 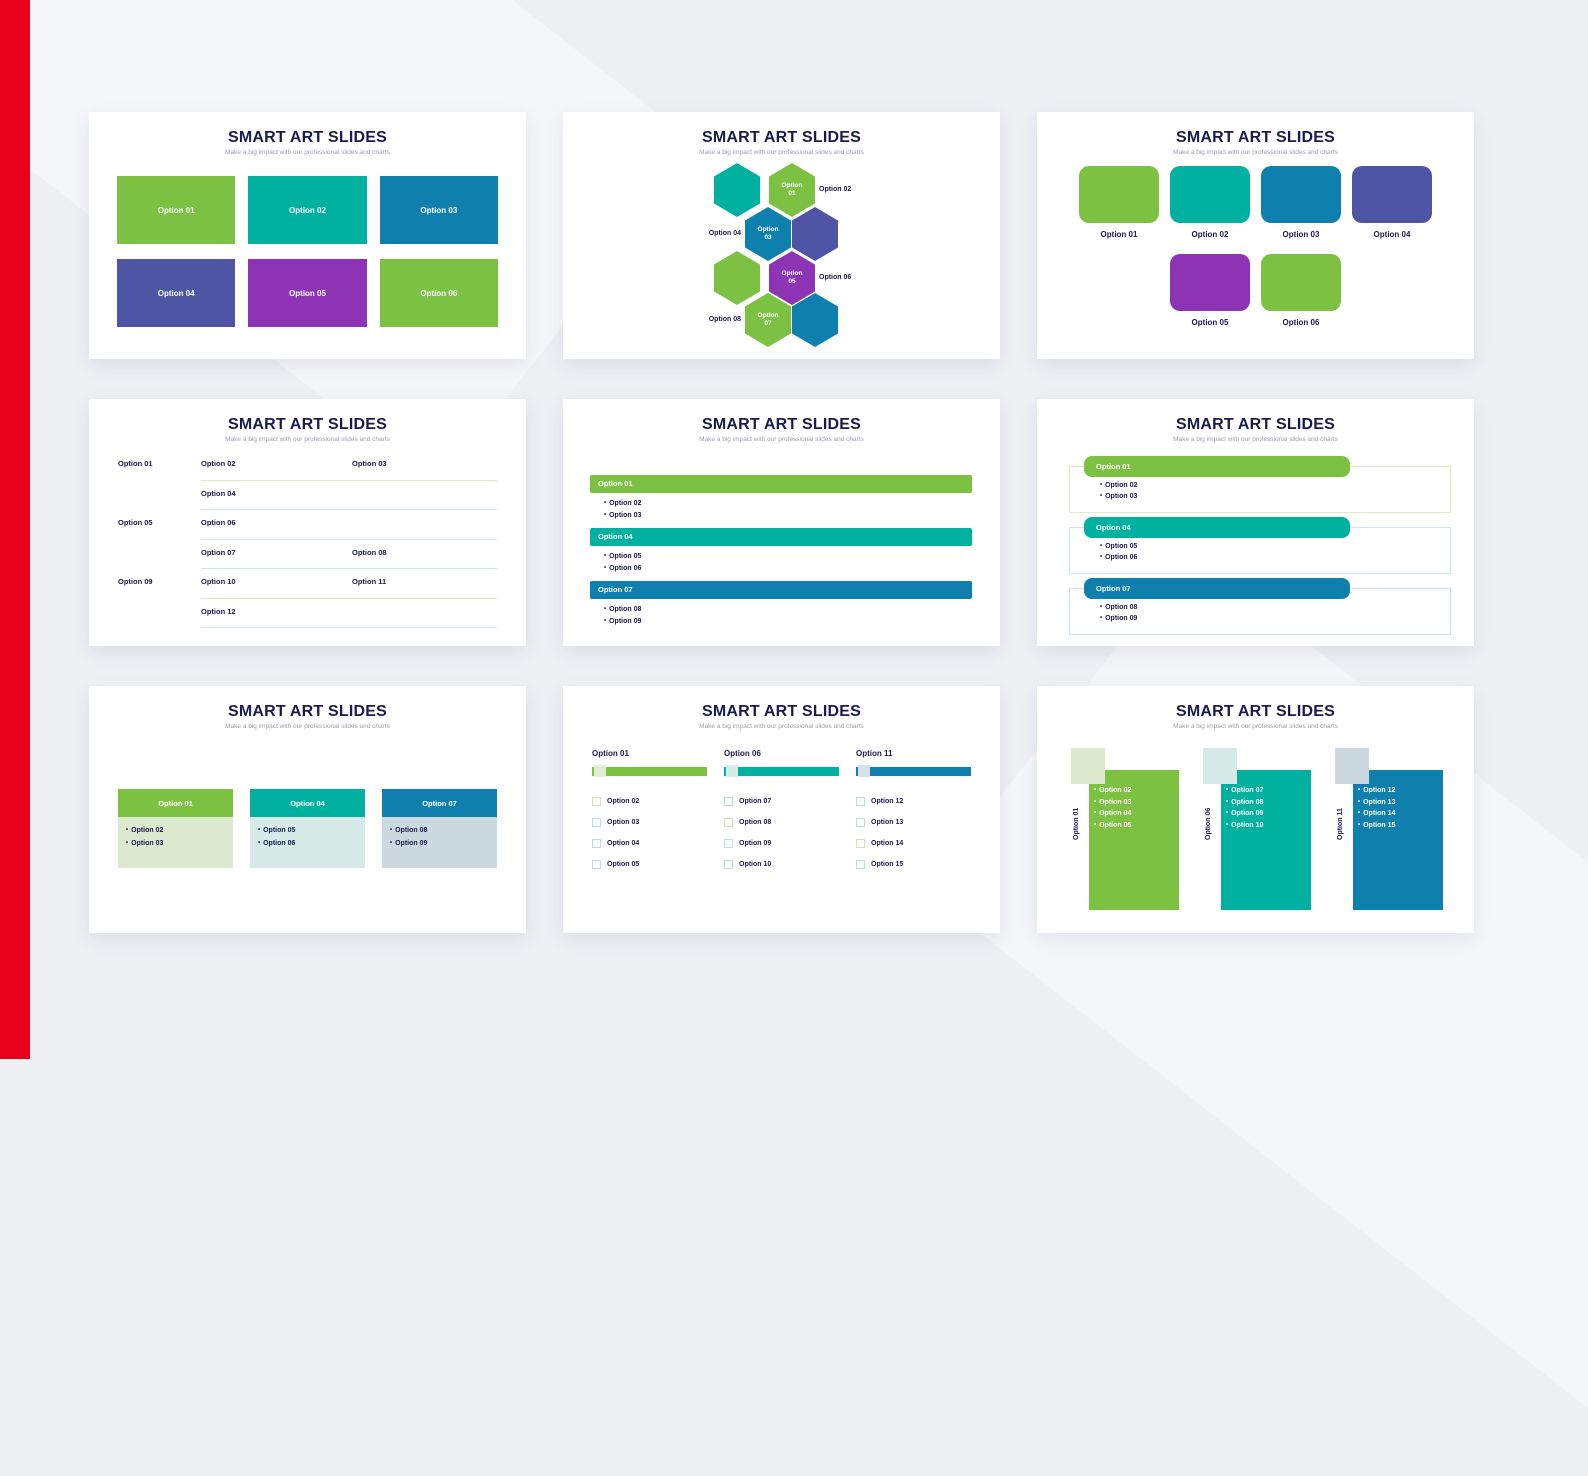 What do you see at coordinates (649, 843) in the screenshot?
I see `checklist-item: Option 04` at bounding box center [649, 843].